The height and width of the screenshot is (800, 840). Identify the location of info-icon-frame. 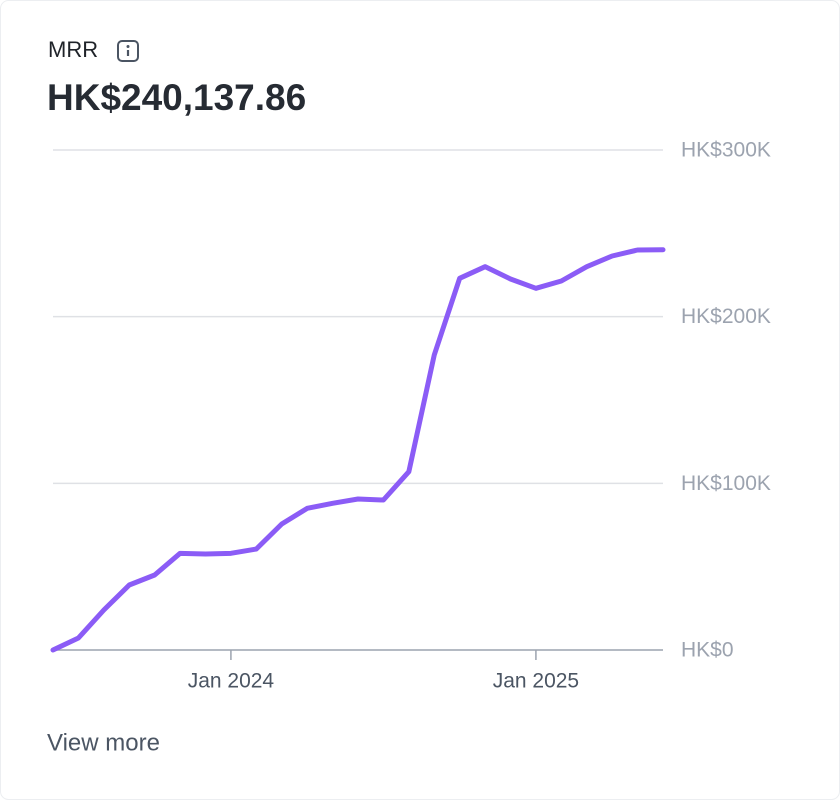
(128, 51).